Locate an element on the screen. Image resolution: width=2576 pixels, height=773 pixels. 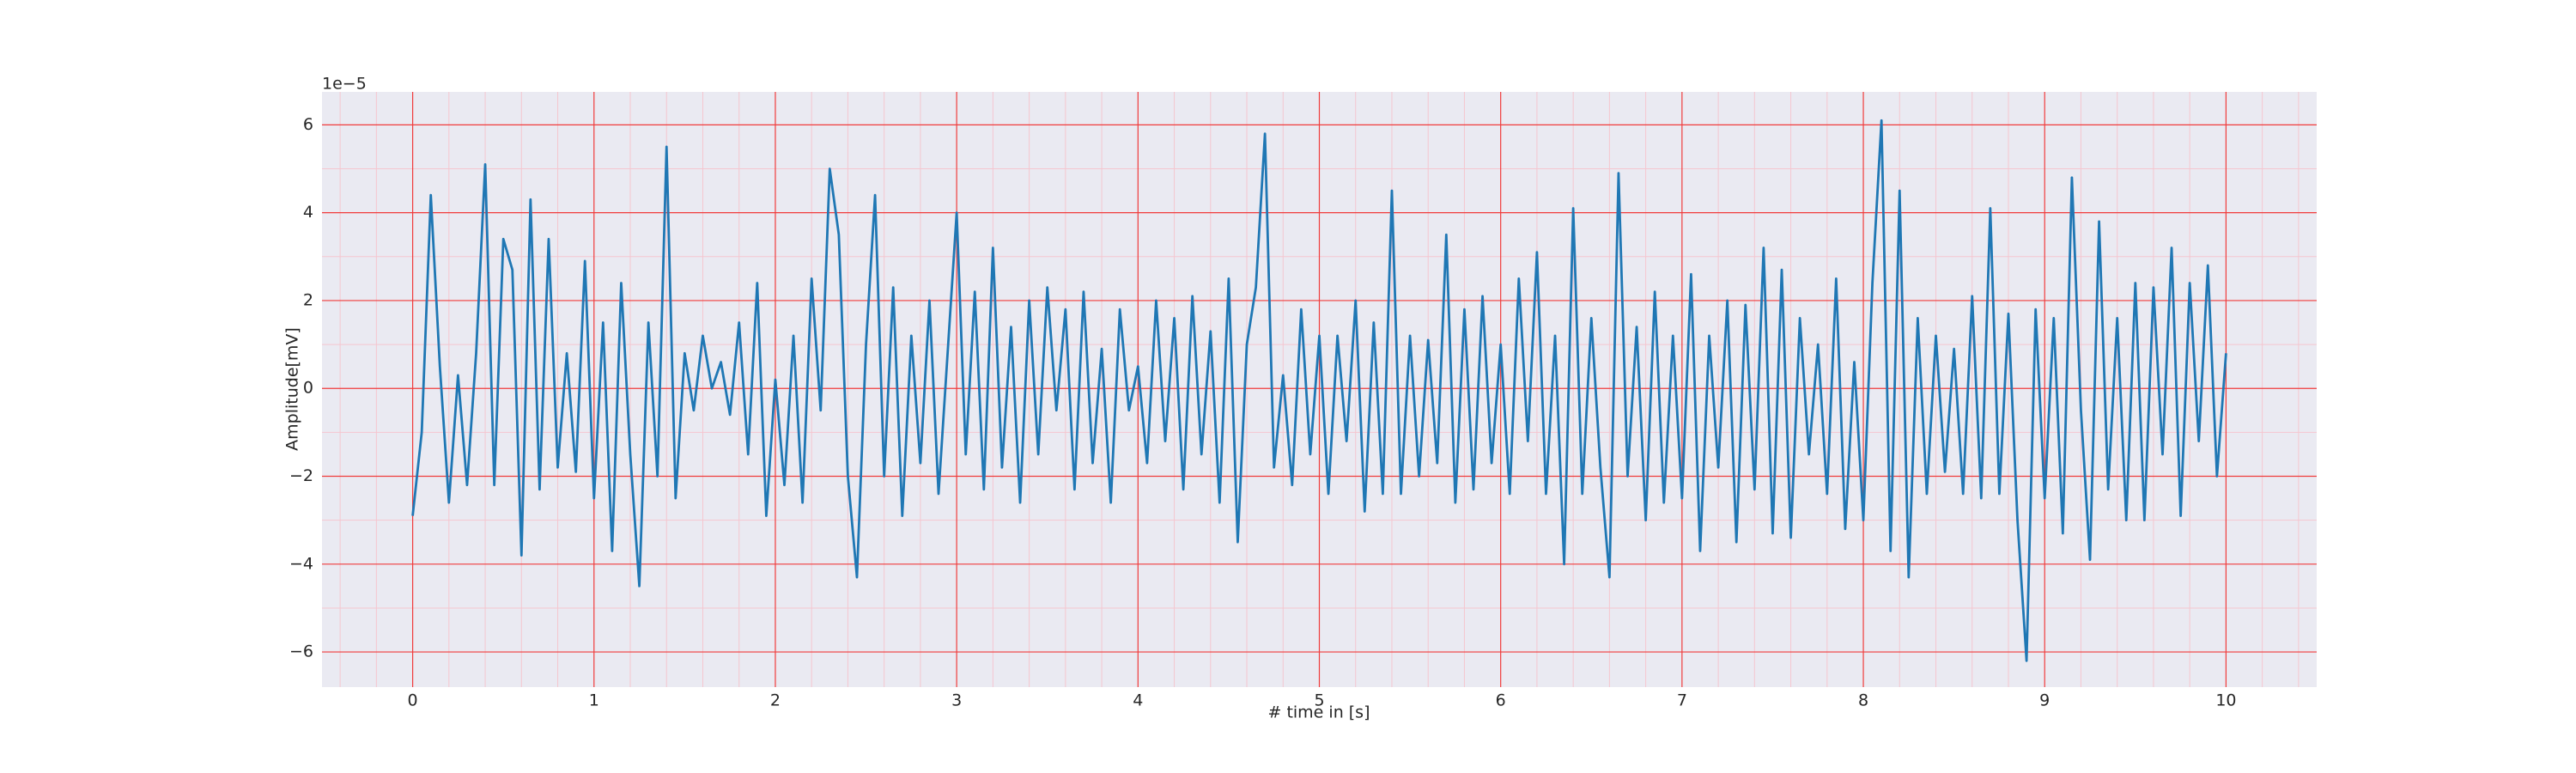
x-tick-label: 7 is located at coordinates (1682, 700).